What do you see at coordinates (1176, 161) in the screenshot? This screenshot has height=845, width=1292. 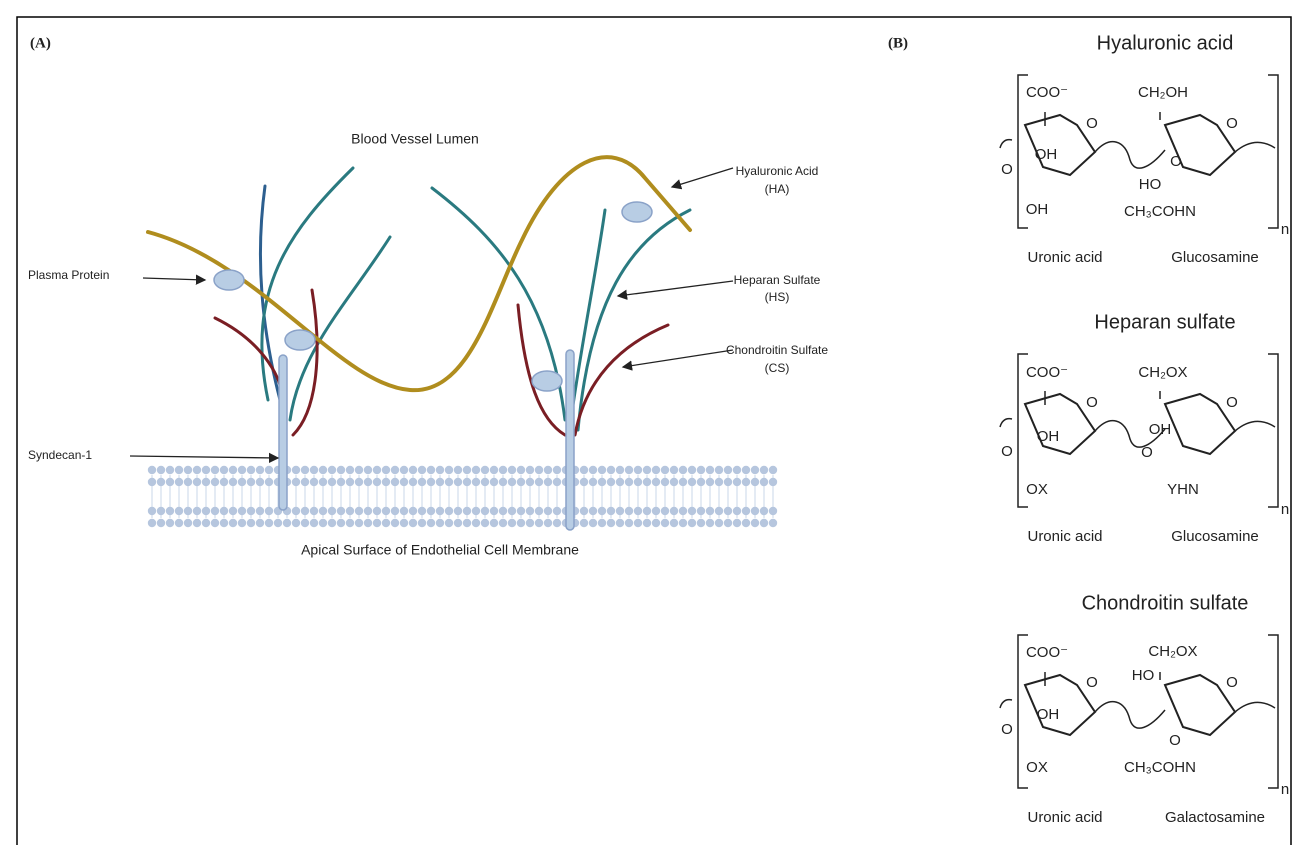 I see `chemical-group: O` at bounding box center [1176, 161].